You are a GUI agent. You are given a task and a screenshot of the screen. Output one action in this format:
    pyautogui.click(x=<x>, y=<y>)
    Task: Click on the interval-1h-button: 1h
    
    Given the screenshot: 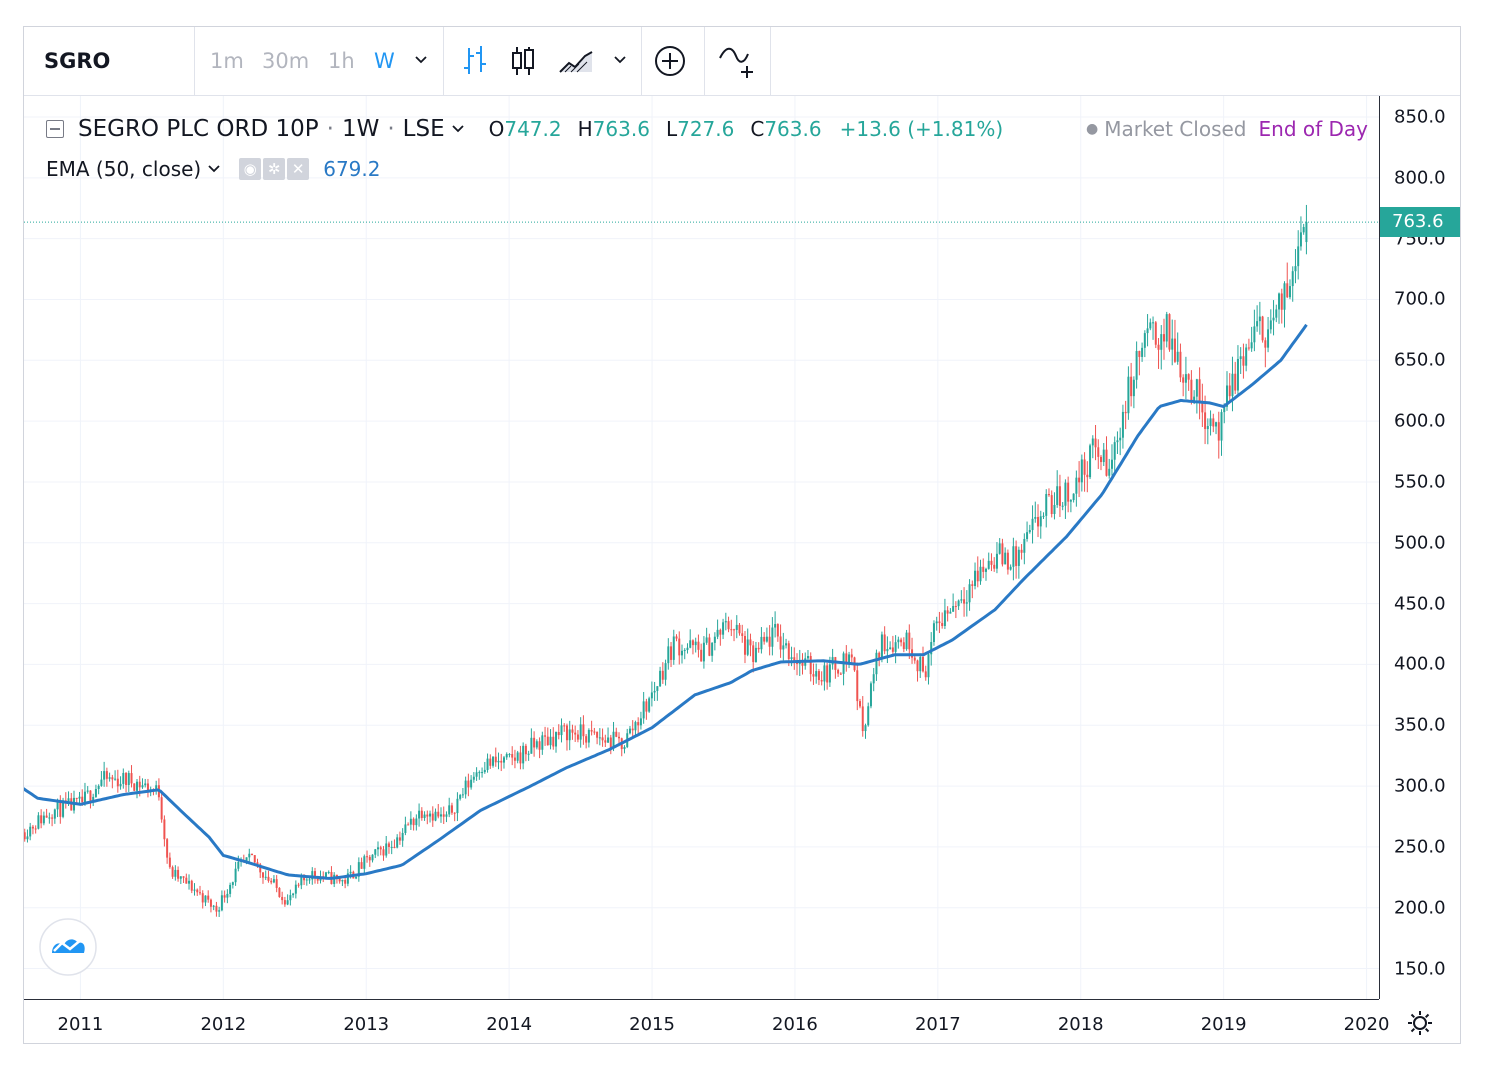 What is the action you would take?
    pyautogui.click(x=341, y=61)
    